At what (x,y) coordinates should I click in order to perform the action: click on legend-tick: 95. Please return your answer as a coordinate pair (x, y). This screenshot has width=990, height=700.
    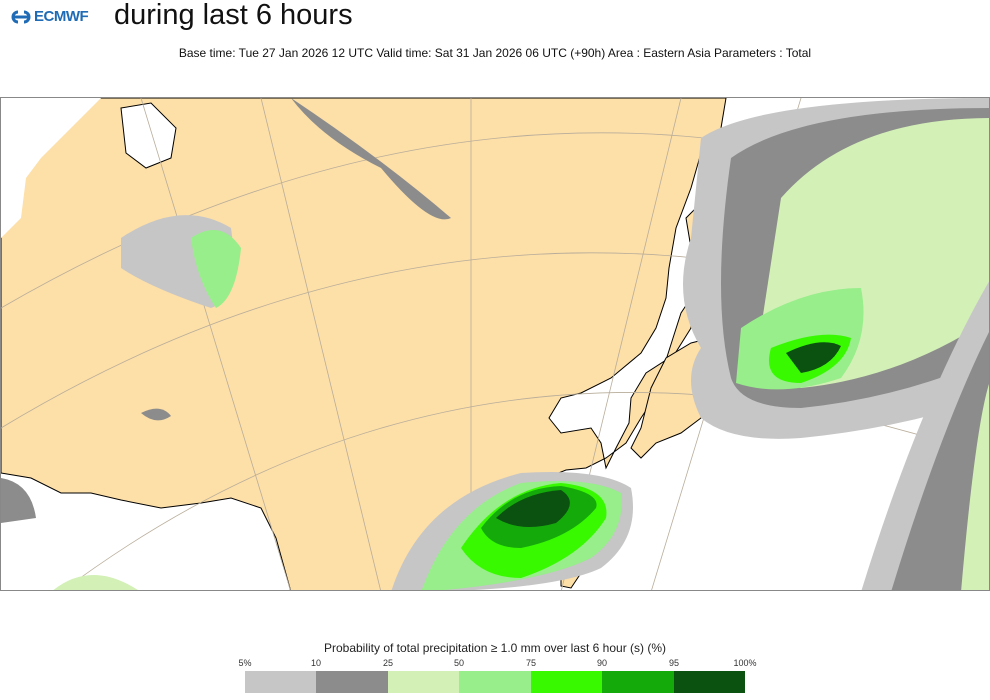
    Looking at the image, I should click on (674, 663).